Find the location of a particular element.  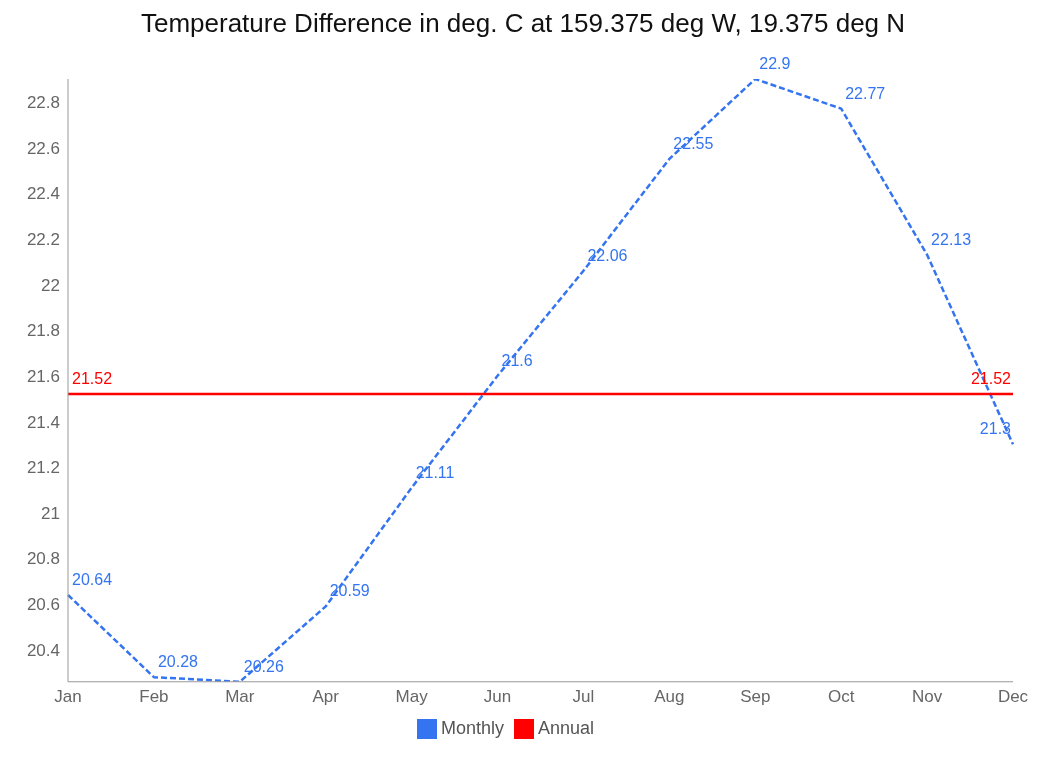

data-label: 20.26 is located at coordinates (263, 666).